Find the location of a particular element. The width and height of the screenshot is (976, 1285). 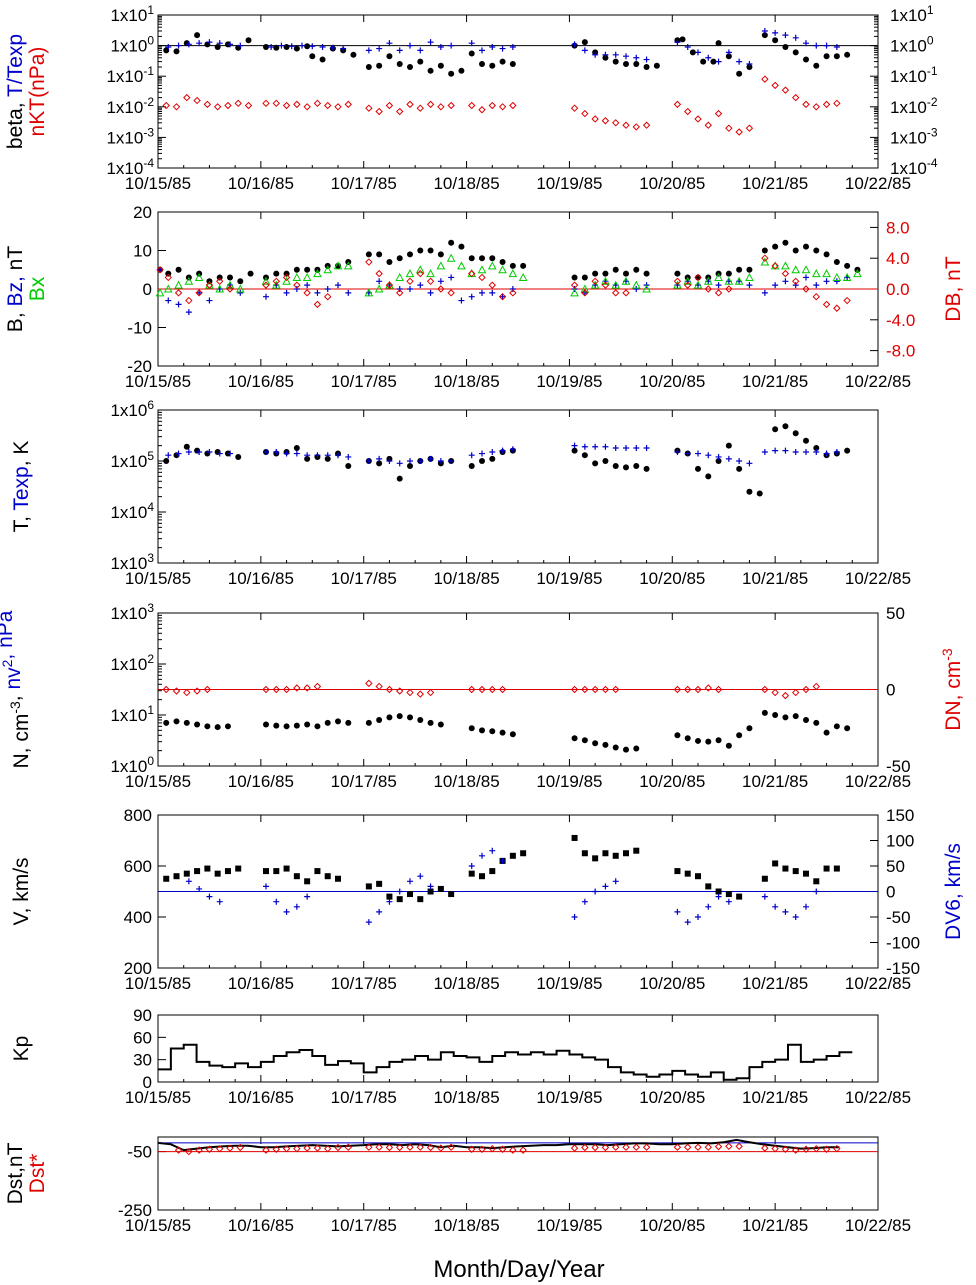

x-tick-label: 10/17/85 is located at coordinates (364, 381).